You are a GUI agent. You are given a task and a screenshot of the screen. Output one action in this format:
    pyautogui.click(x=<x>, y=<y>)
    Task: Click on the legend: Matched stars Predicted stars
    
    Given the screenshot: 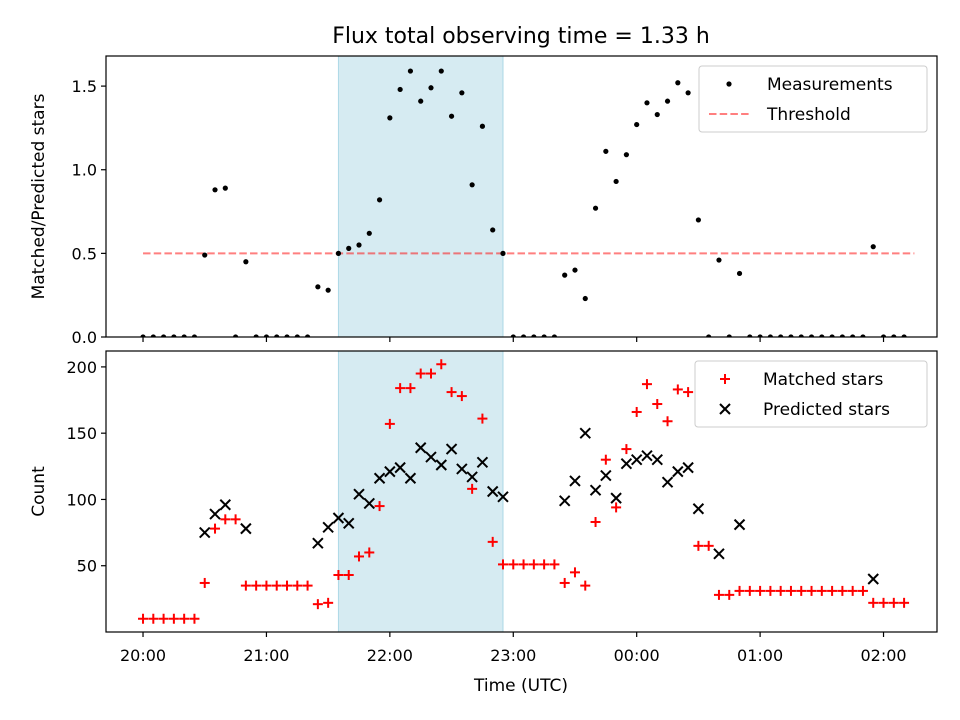 What is the action you would take?
    pyautogui.click(x=811, y=394)
    